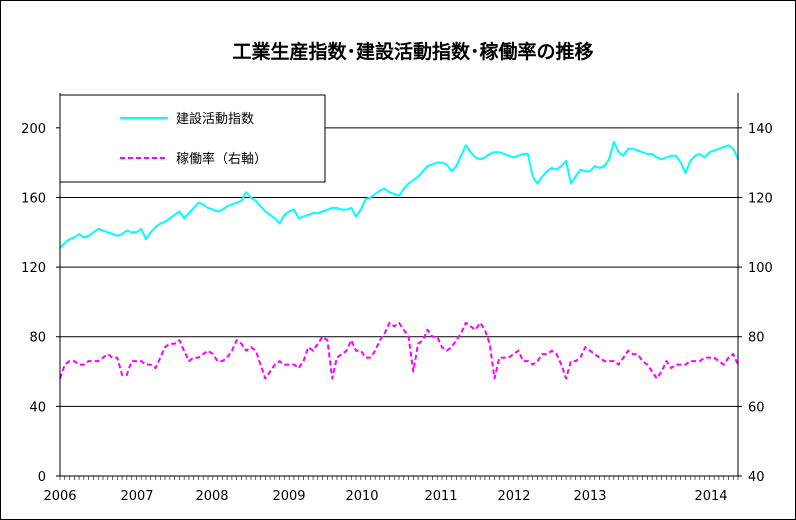 This screenshot has height=520, width=796. I want to click on left-tick-label: 0, so click(42, 477).